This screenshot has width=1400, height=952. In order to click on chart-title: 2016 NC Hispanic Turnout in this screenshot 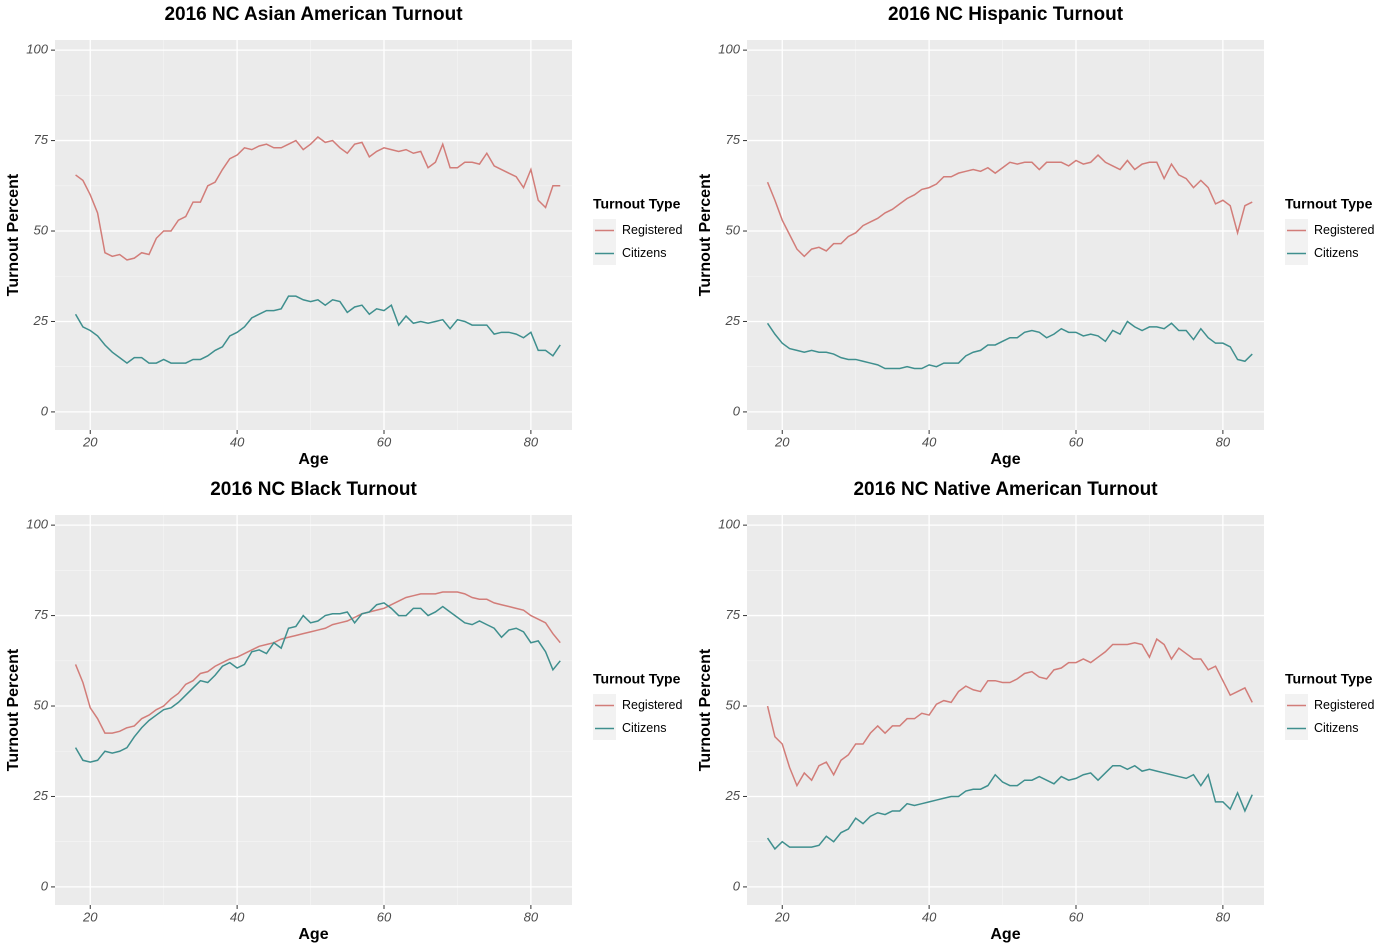, I will do `click(1006, 14)`.